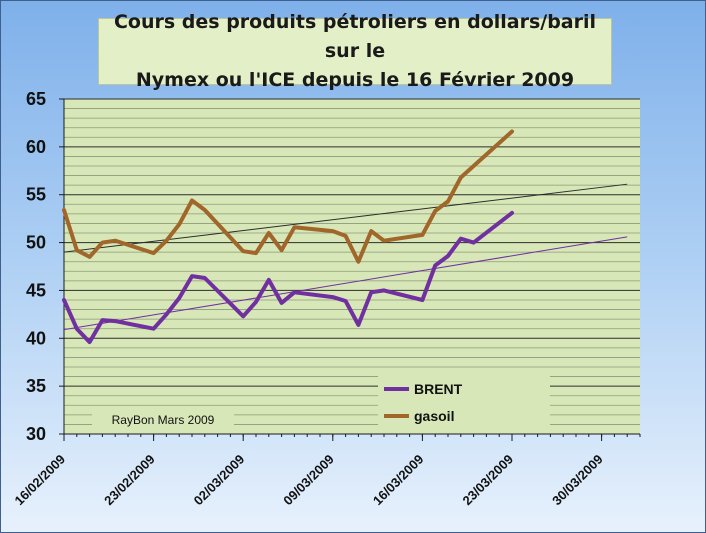 The height and width of the screenshot is (533, 706). Describe the element at coordinates (434, 416) in the screenshot. I see `legend-label-gasoil: gasoil` at that location.